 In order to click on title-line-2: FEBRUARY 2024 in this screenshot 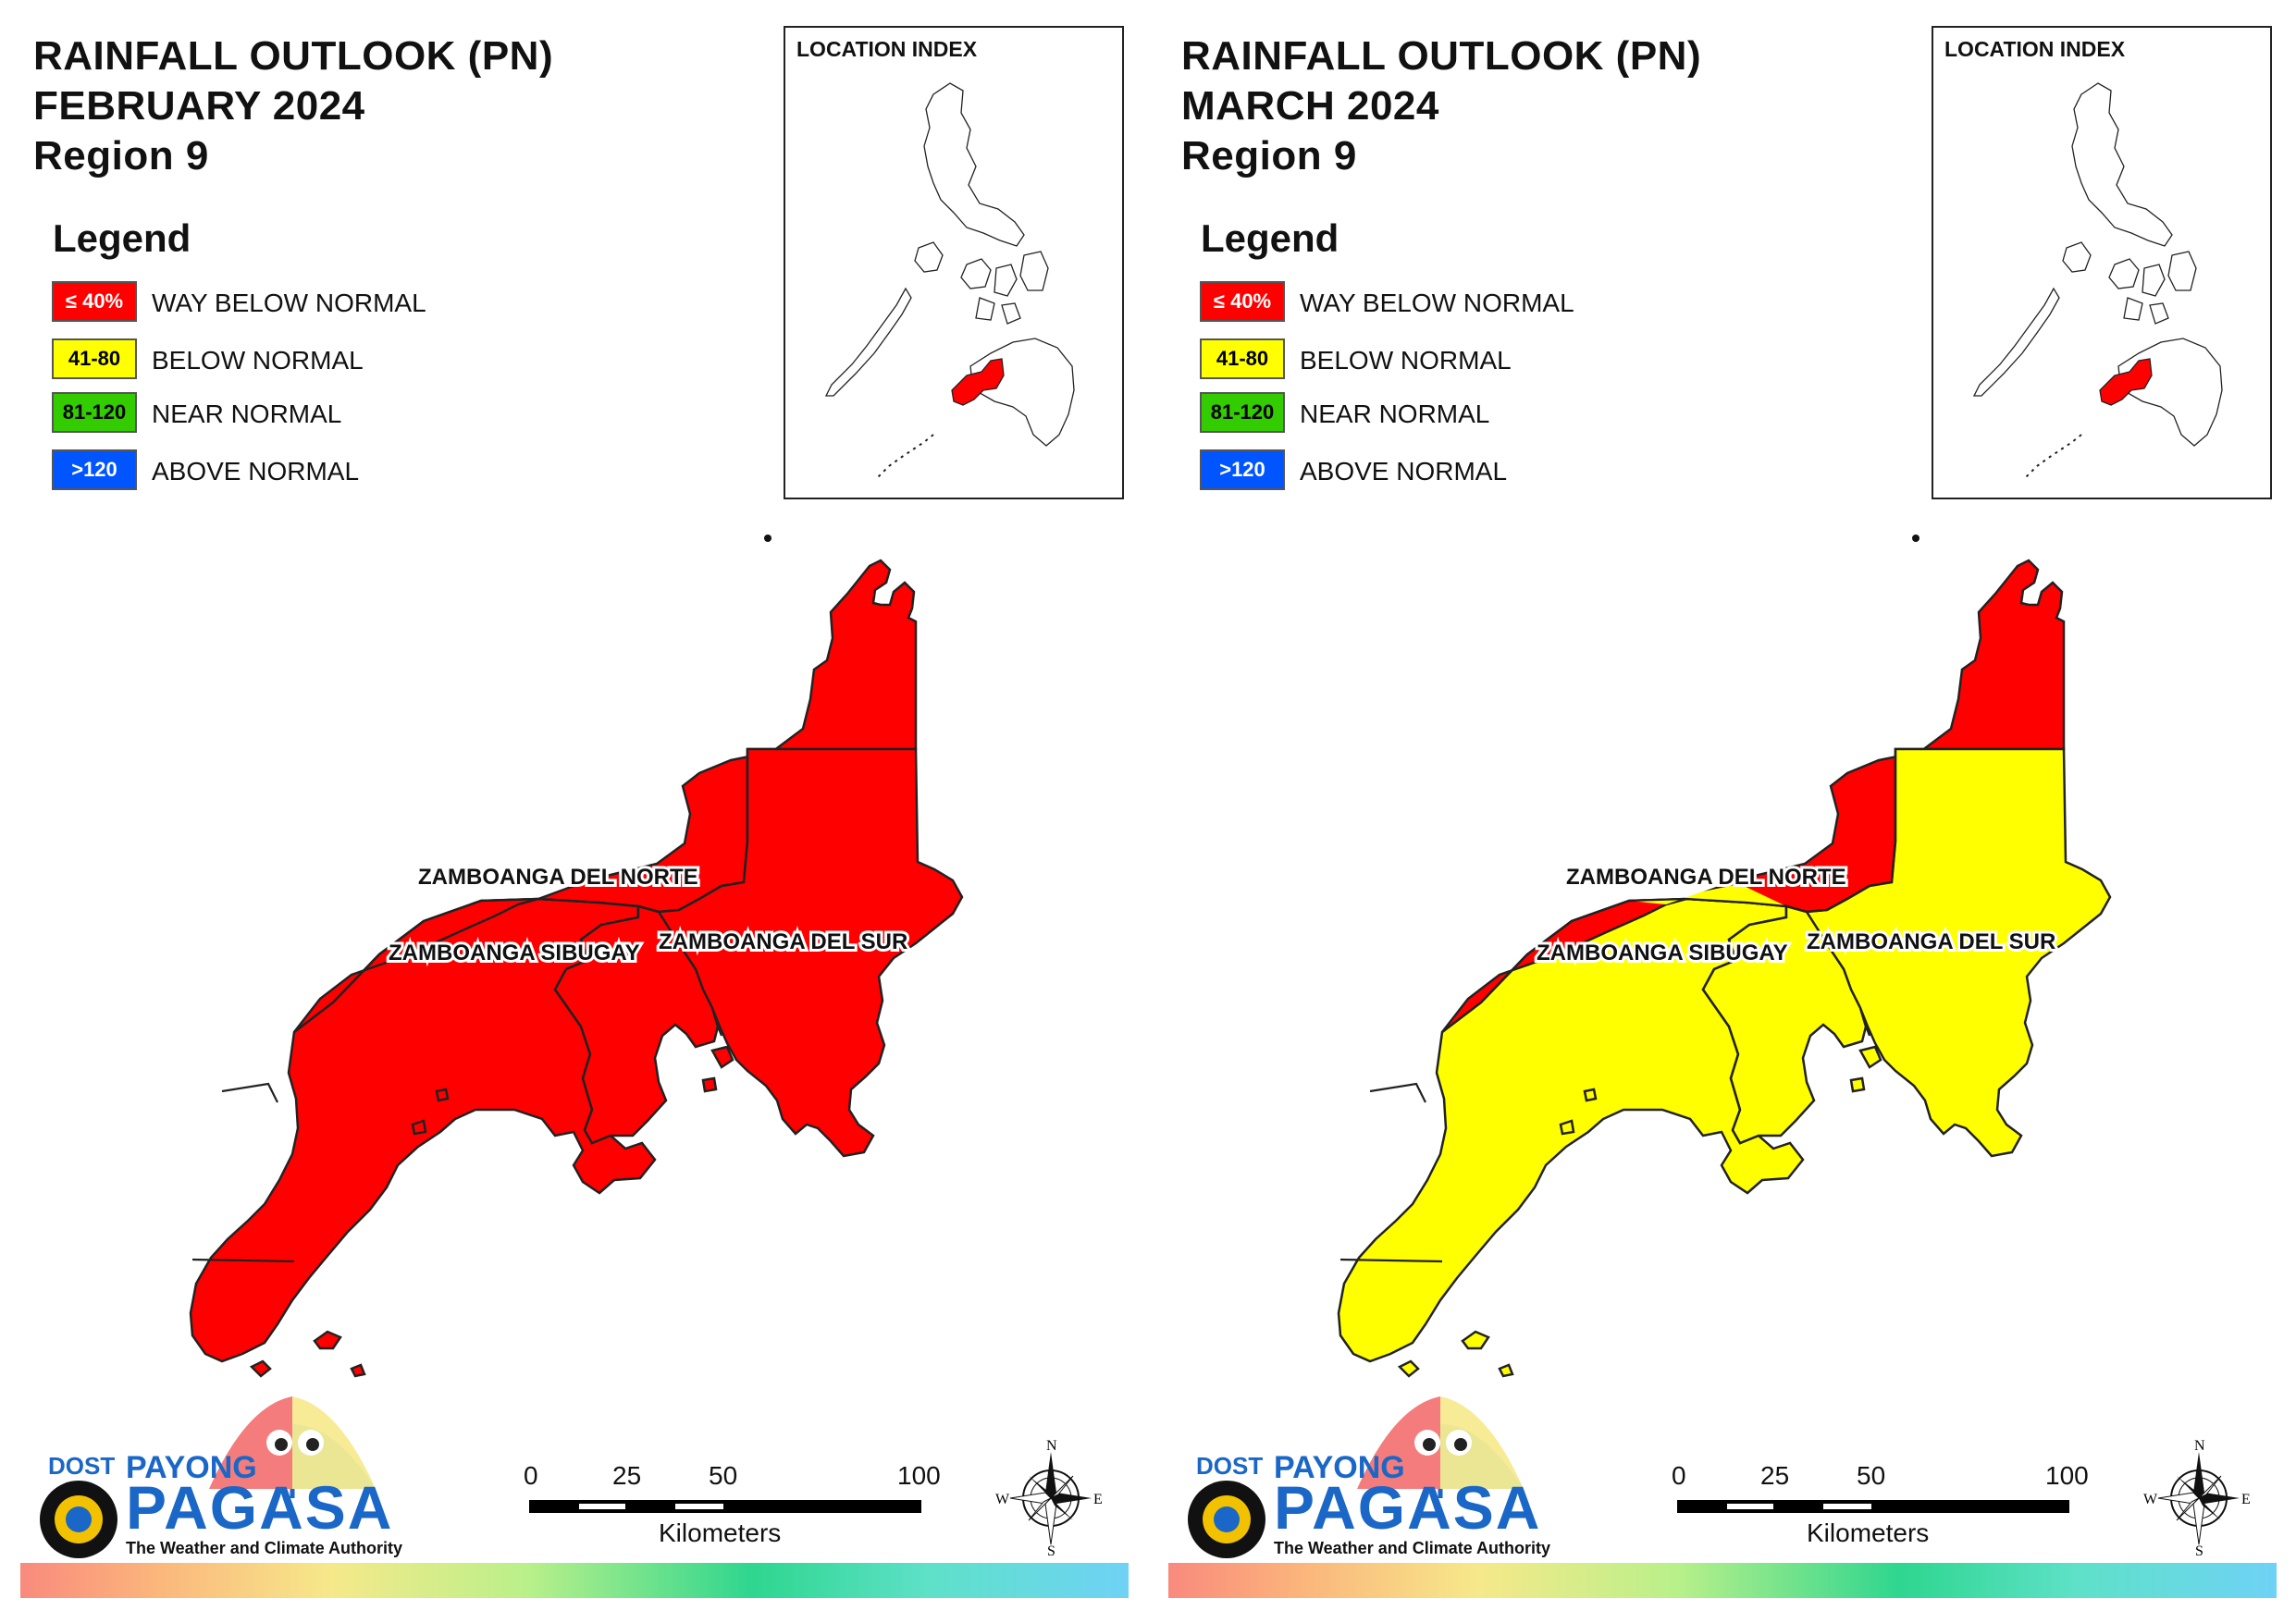, I will do `click(199, 106)`.